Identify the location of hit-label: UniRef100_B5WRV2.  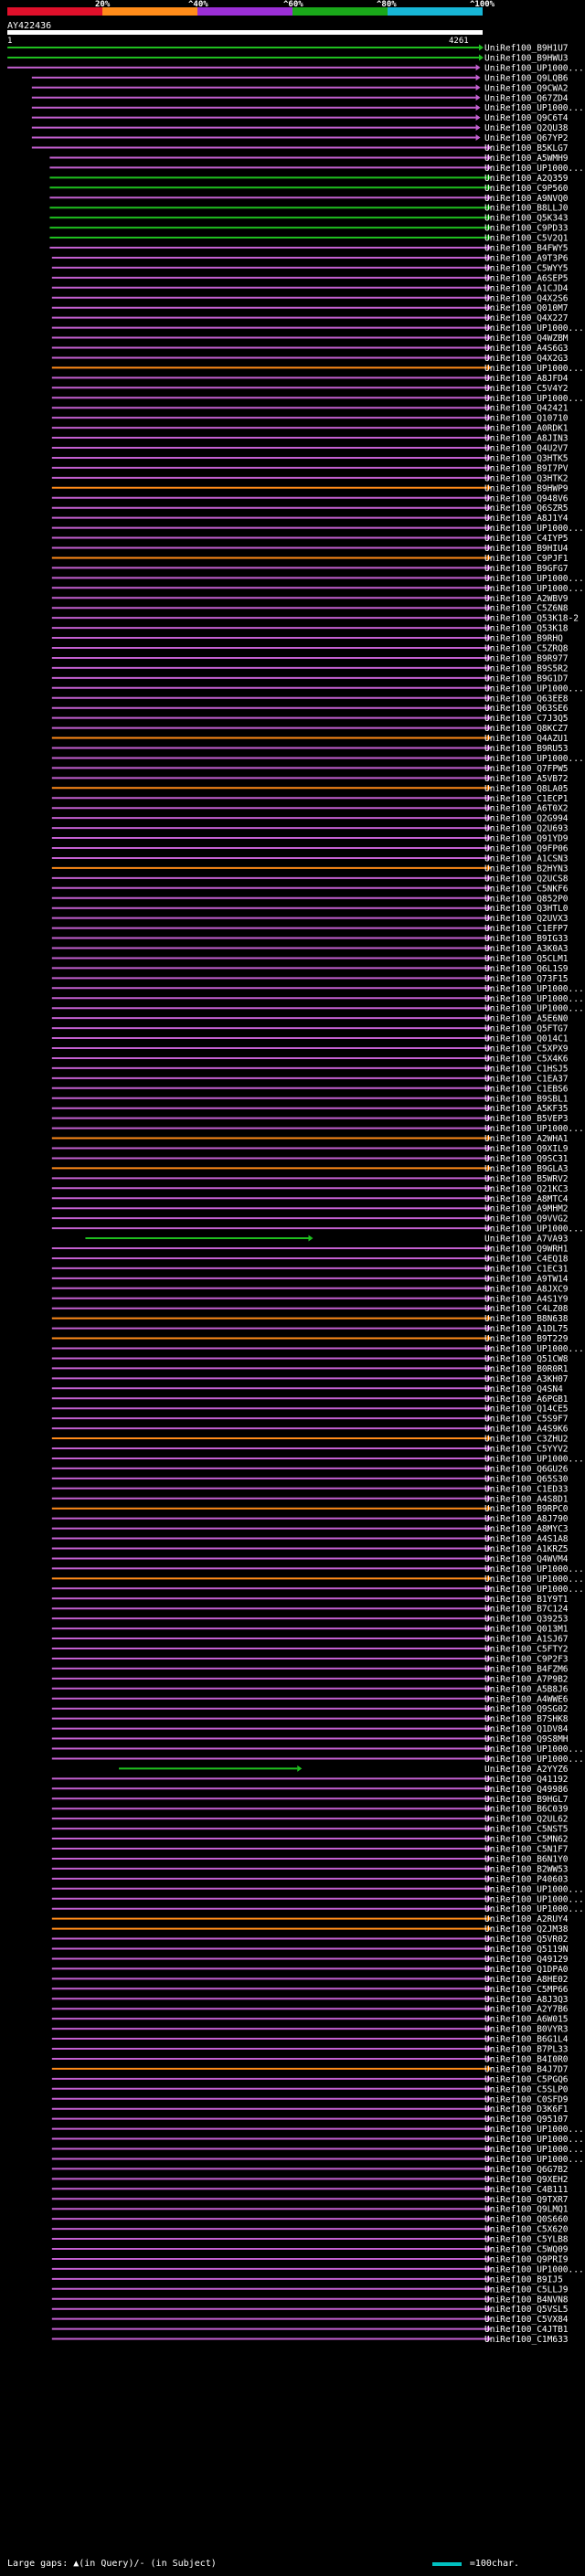
(527, 1179).